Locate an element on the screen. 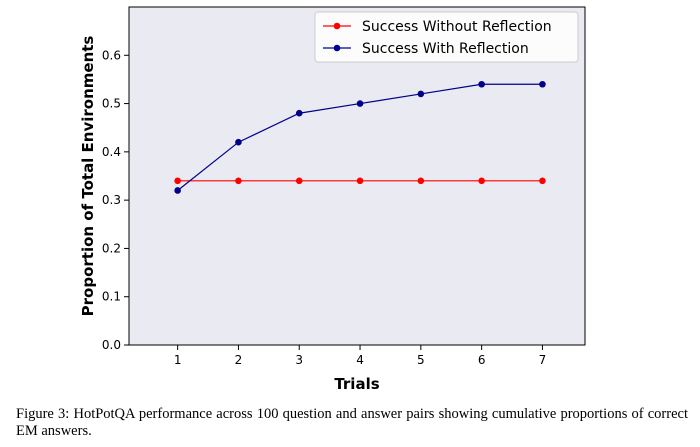 The image size is (700, 447). x-axis-ticks: 1 2 3 4 5 6 7 is located at coordinates (360, 356).